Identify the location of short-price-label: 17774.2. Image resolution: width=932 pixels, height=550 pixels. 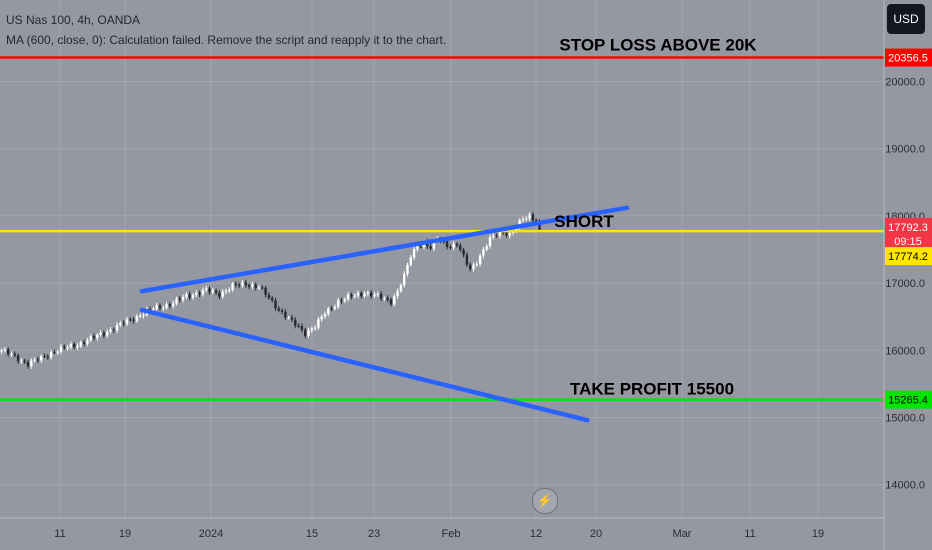
(908, 257).